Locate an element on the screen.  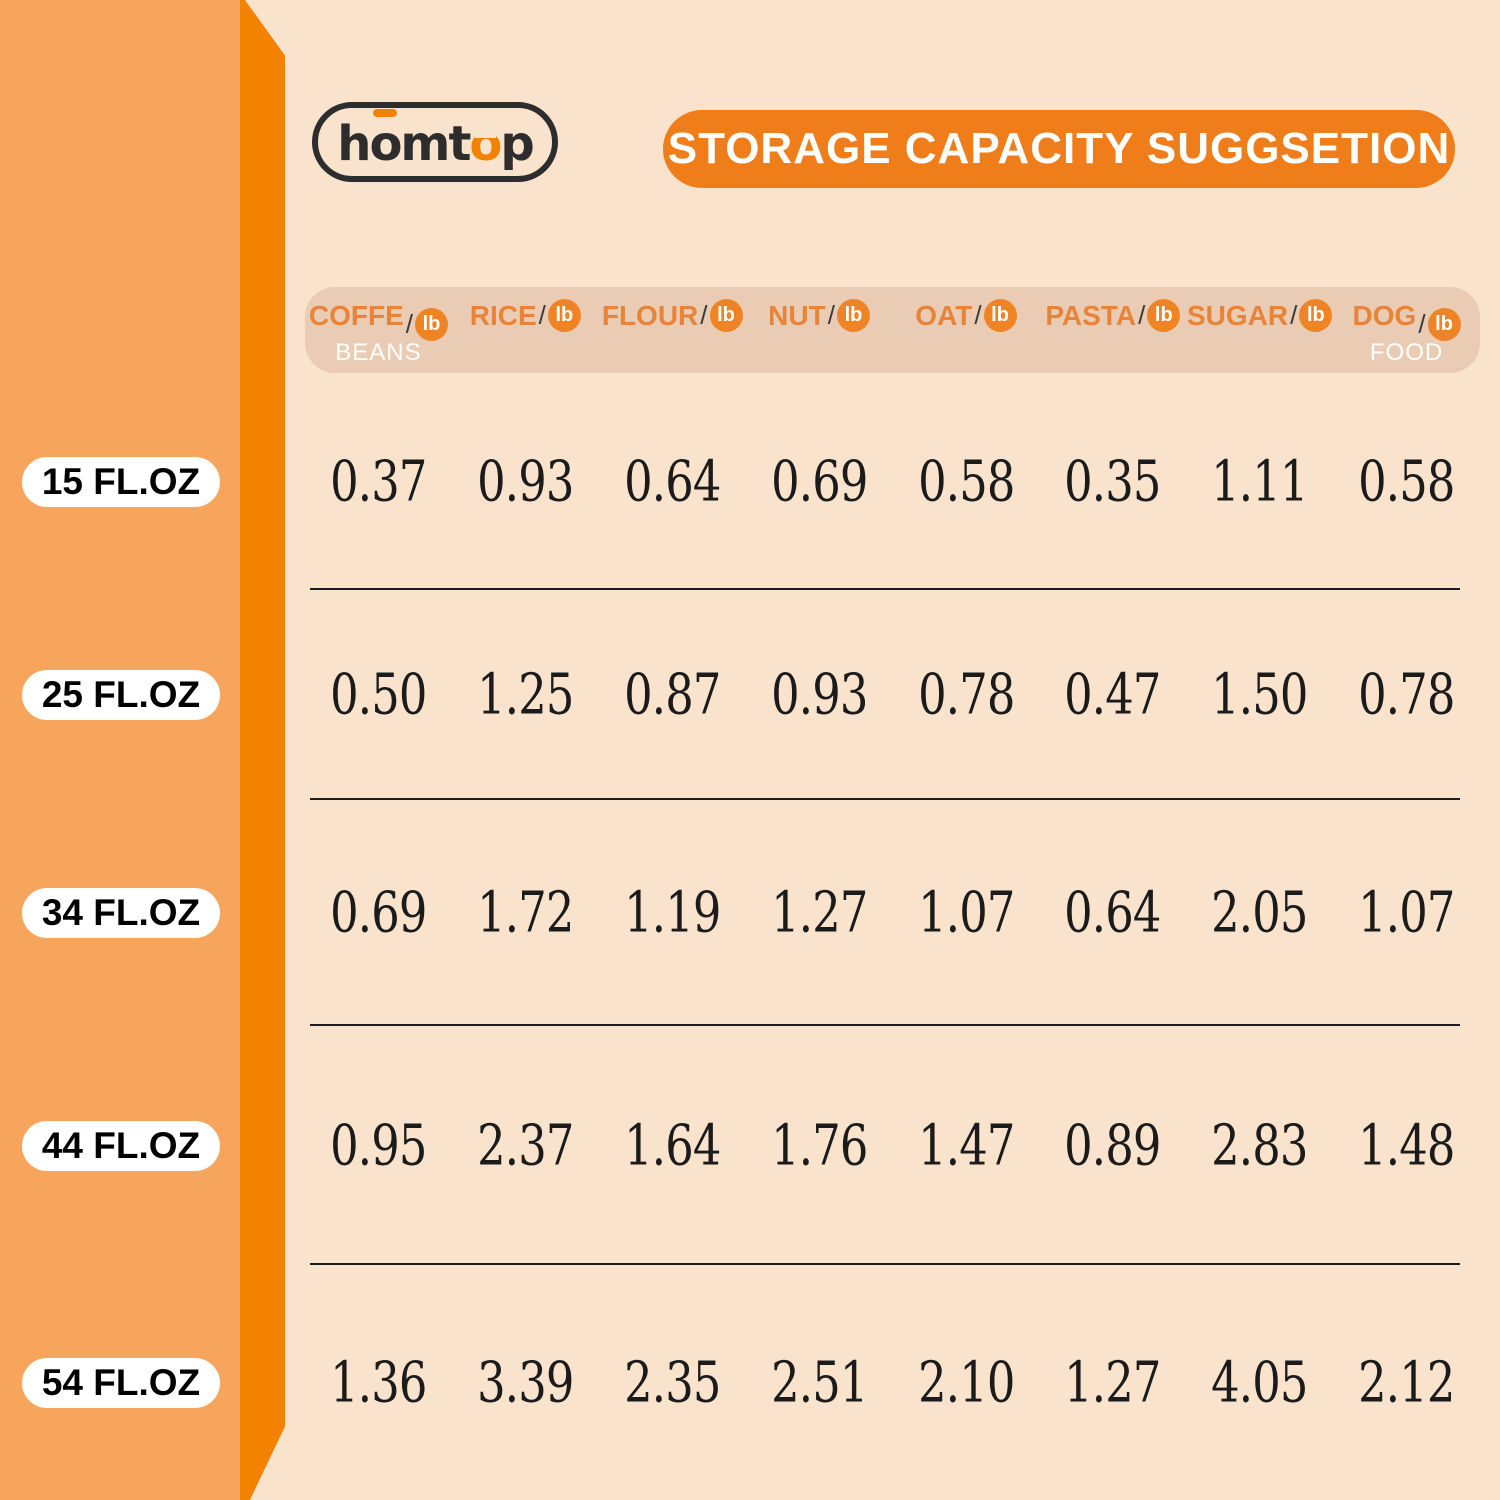
logo-jar-o-icon: o is located at coordinates (485, 144).